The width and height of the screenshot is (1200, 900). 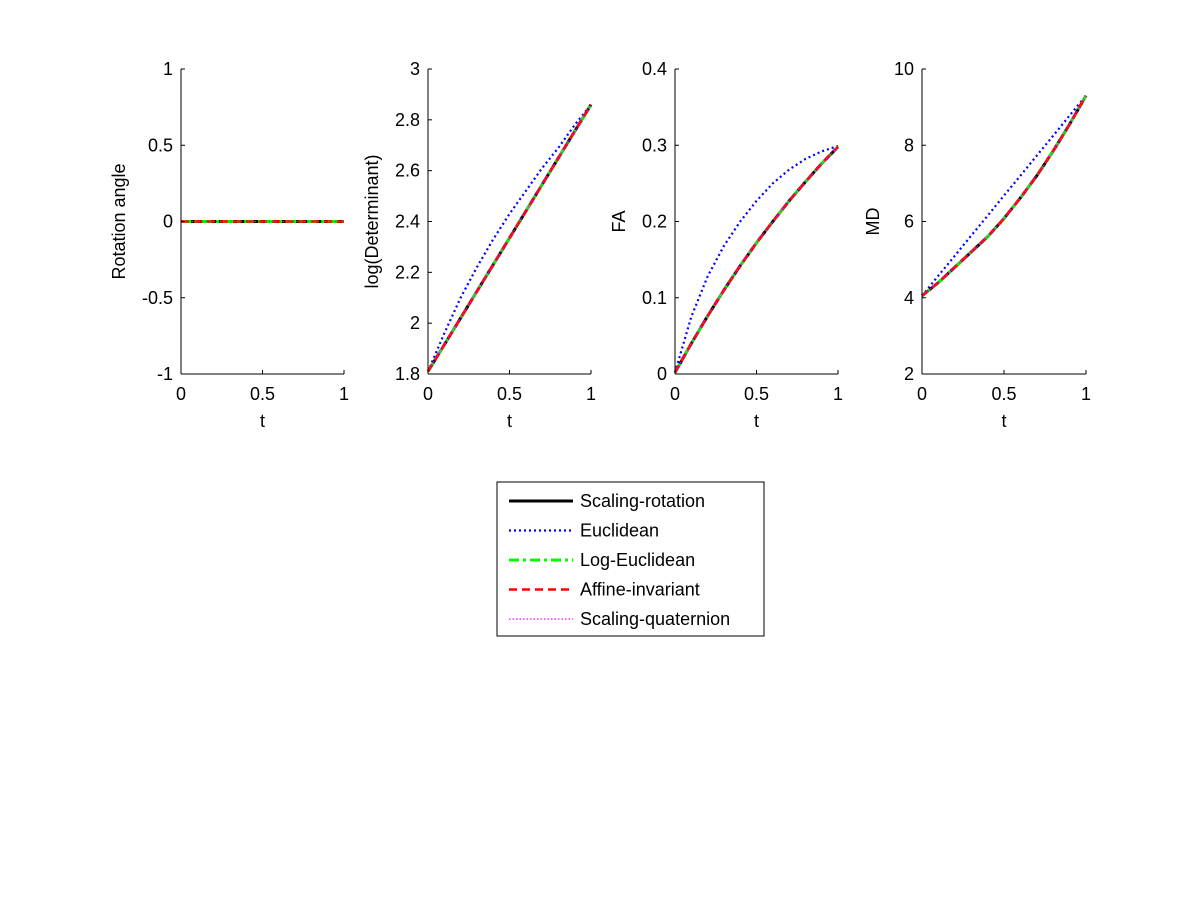 I want to click on y-tick-label: 2.6, so click(x=407, y=171).